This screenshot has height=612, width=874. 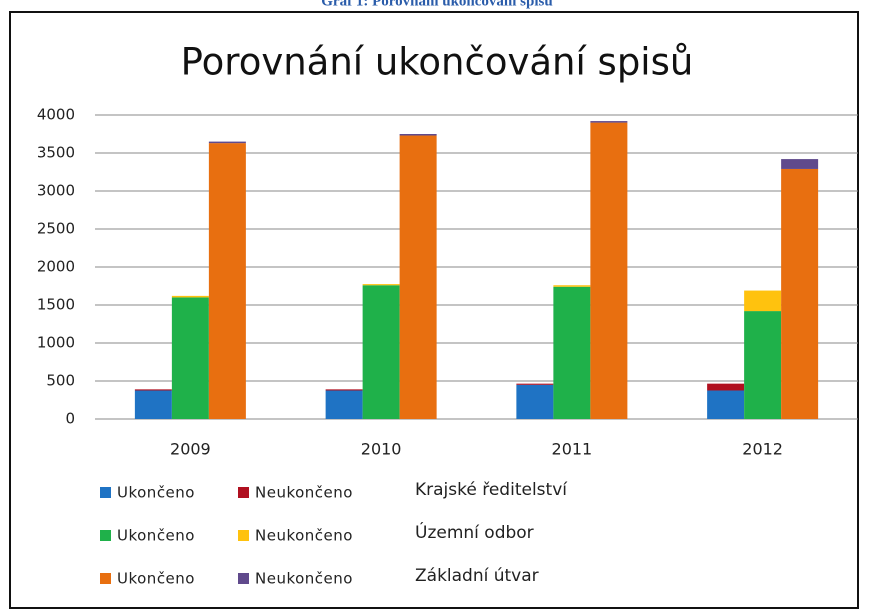 I want to click on chart-title: Porovnání ukončování spisů, so click(x=437, y=62).